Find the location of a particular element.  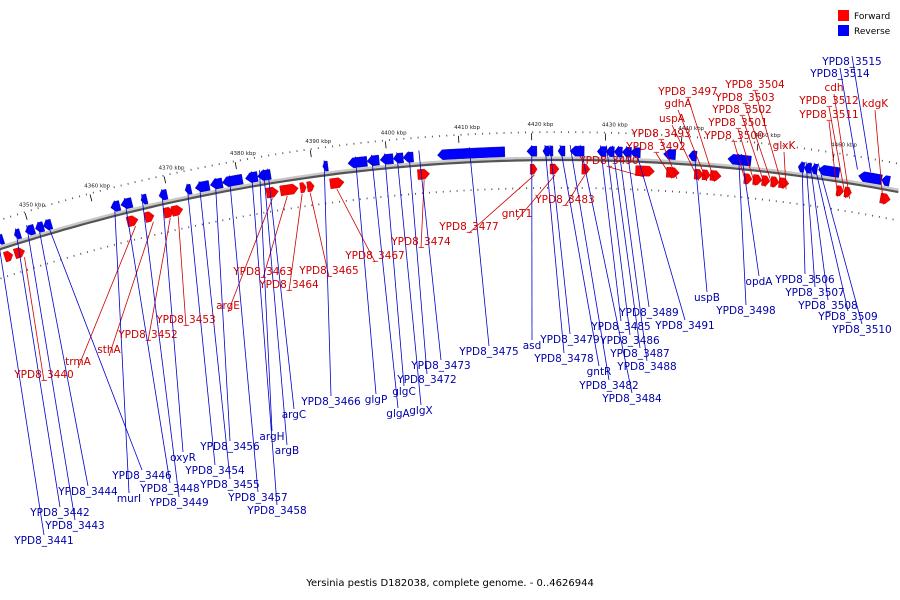

reverse-gene-label: YPD8_3509 is located at coordinates (847, 317).